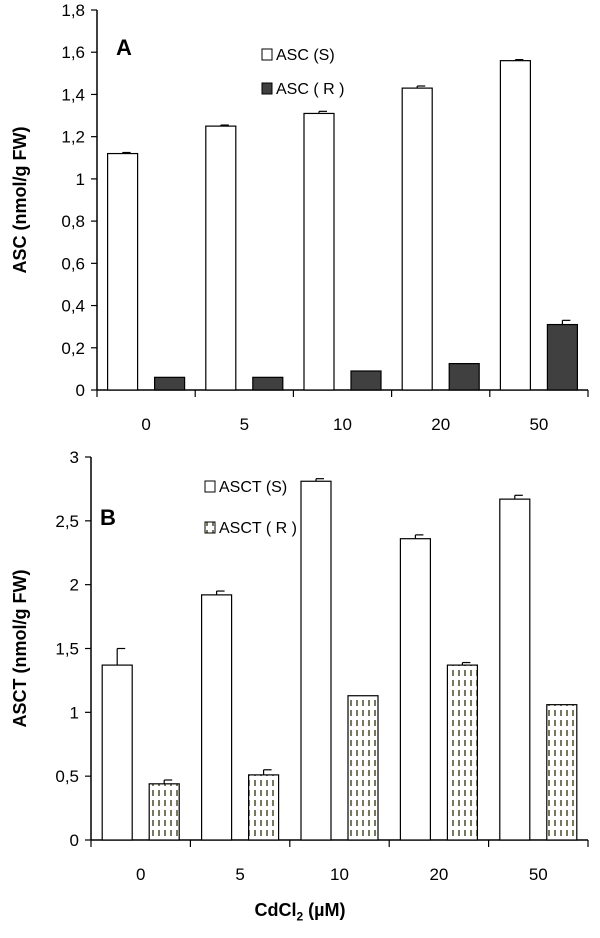 Image resolution: width=600 pixels, height=938 pixels. What do you see at coordinates (73, 306) in the screenshot?
I see `y-tick-label: 0,4` at bounding box center [73, 306].